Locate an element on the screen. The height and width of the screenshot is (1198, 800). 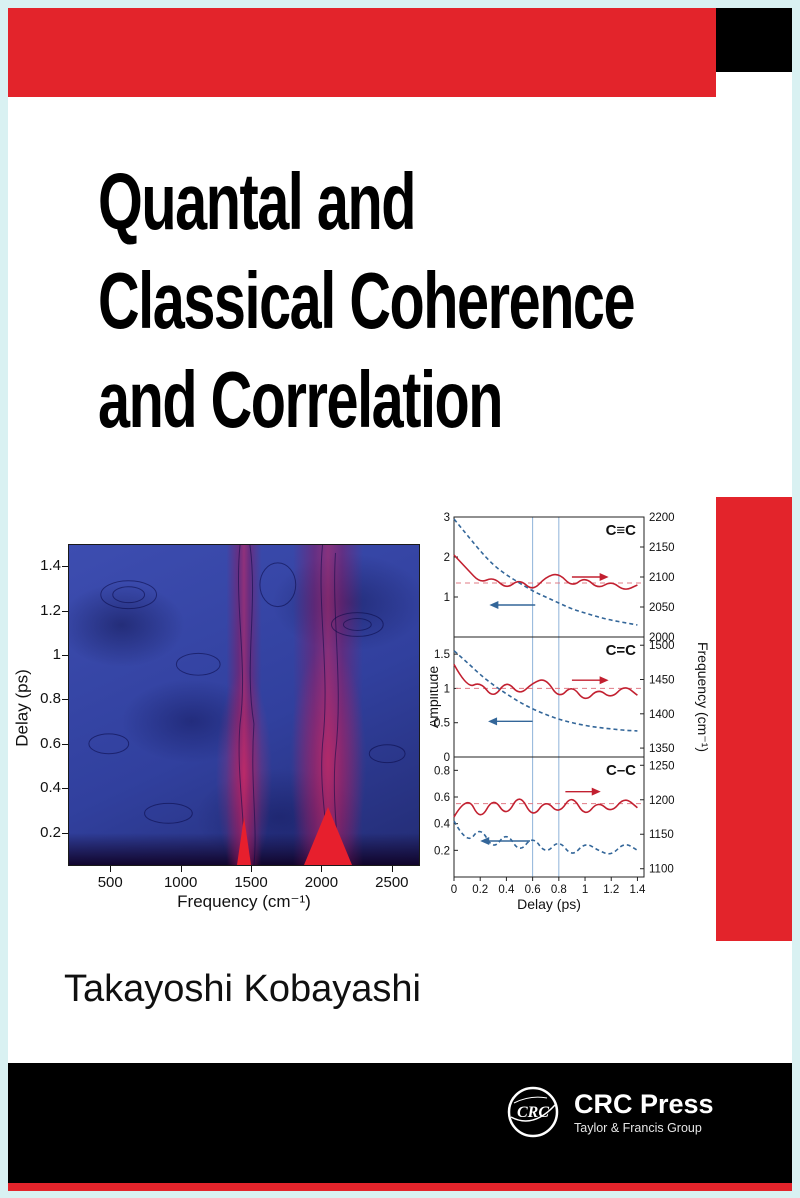
left-tick-label: 2 is located at coordinates (447, 558).